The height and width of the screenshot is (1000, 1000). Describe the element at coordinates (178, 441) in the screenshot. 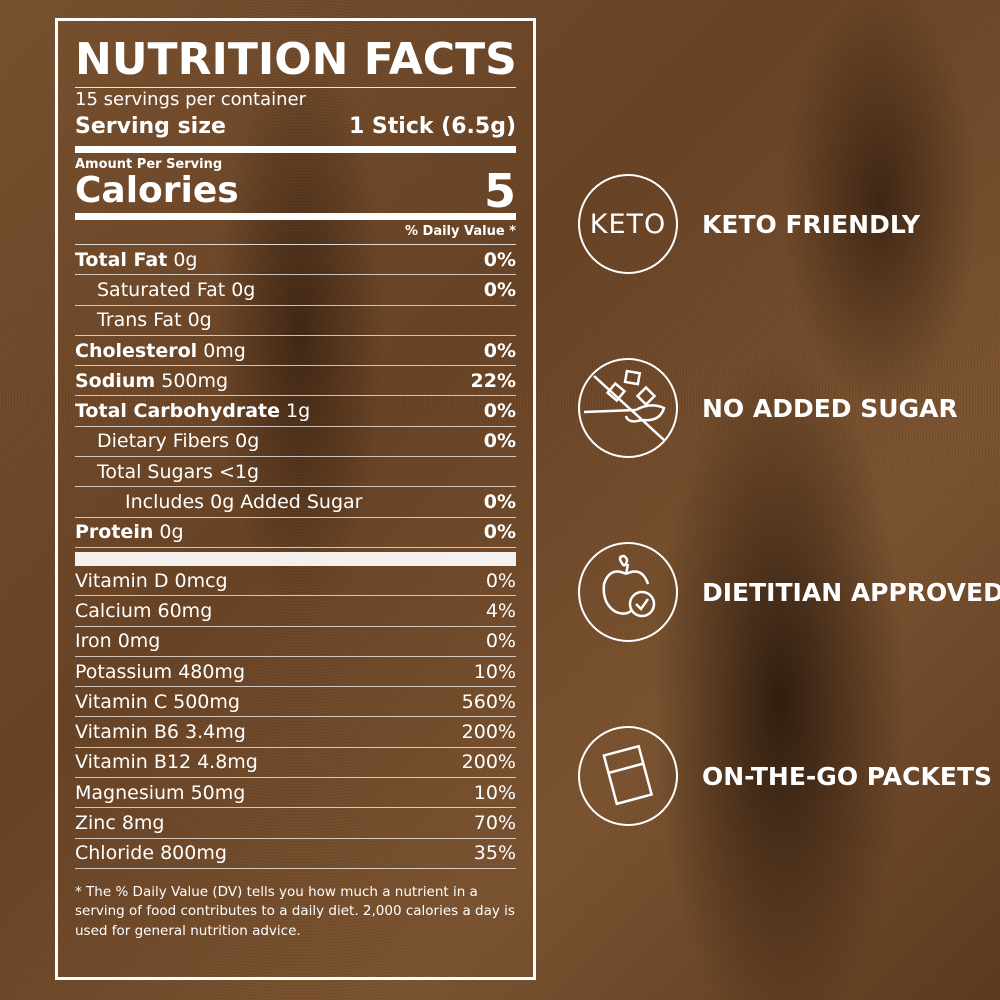

I see `nutrient-label: Dietary Fibers 0g` at that location.